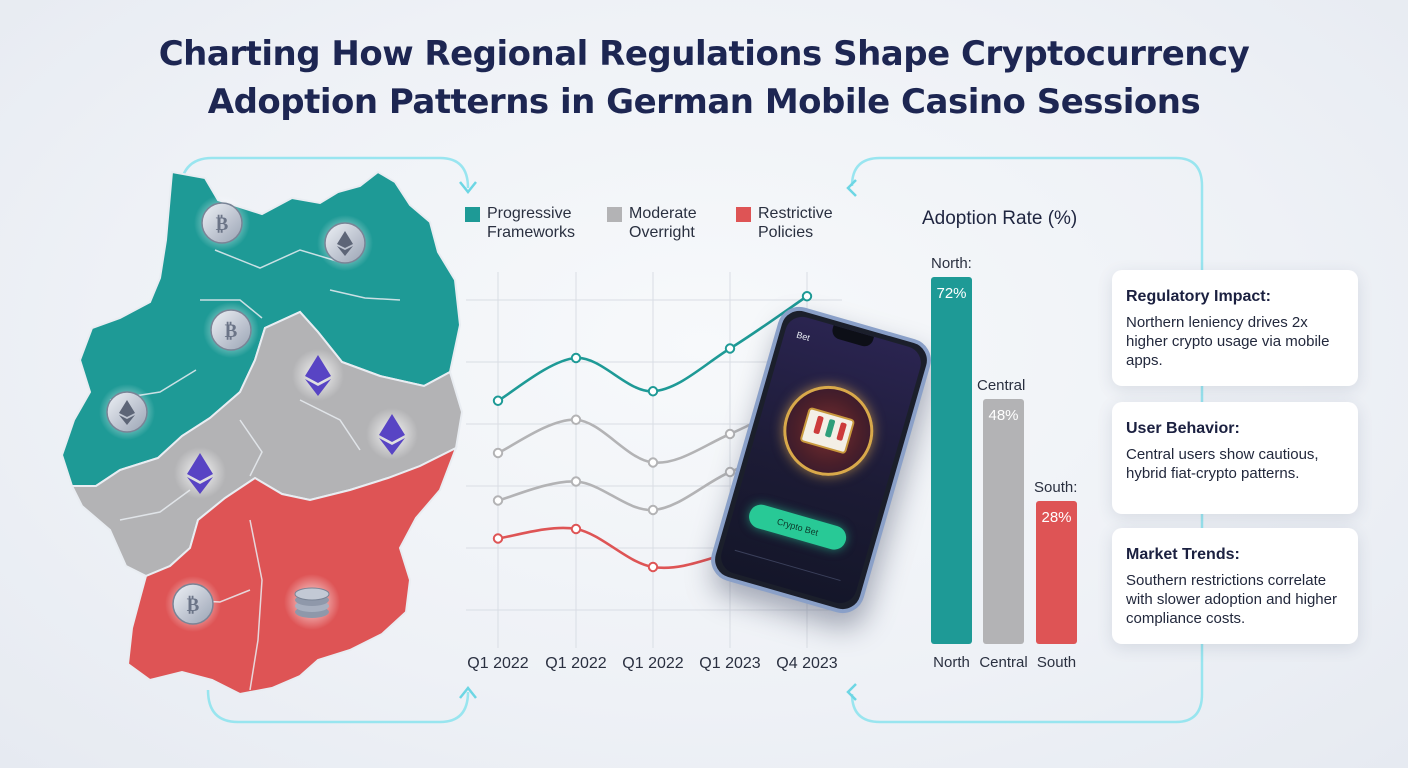  Describe the element at coordinates (1056, 518) in the screenshot. I see `bar-value-label: 28%` at that location.